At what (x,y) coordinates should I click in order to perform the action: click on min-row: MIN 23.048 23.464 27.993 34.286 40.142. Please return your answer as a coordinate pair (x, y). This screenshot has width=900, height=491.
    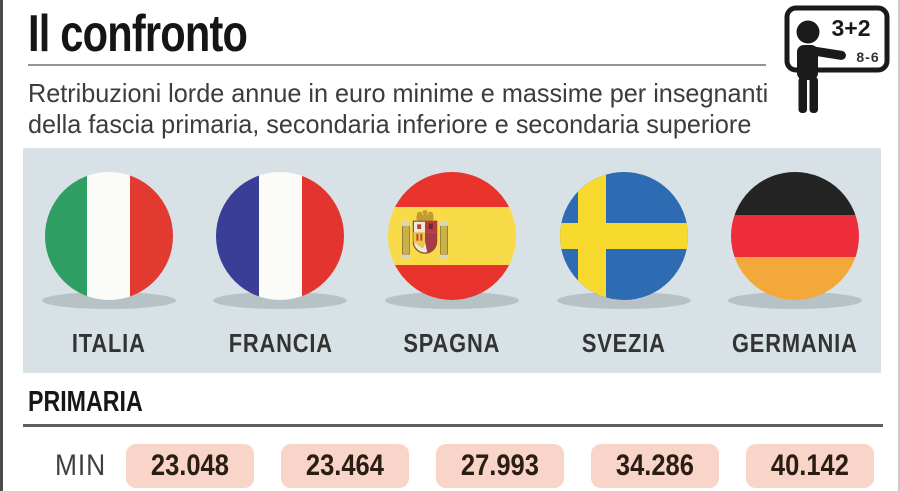
    Looking at the image, I should click on (450, 466).